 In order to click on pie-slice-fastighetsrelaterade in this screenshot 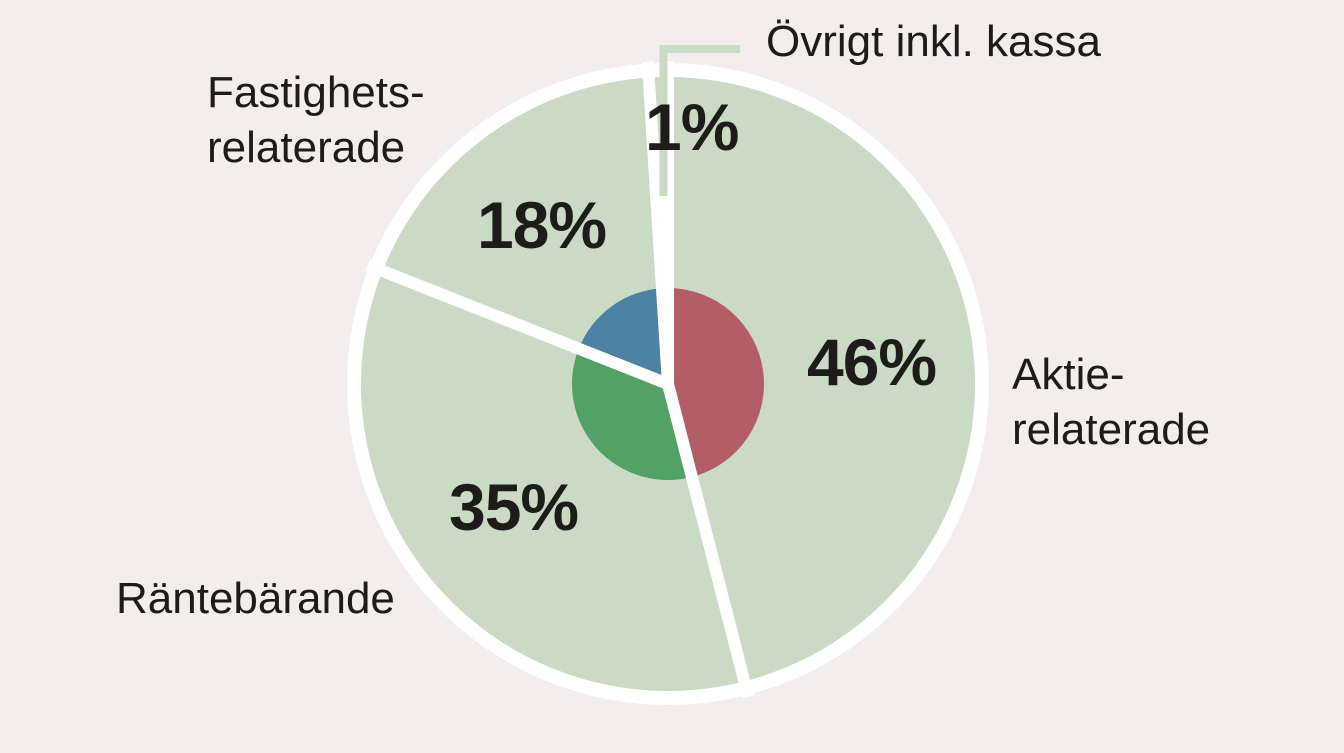, I will do `click(525, 231)`.